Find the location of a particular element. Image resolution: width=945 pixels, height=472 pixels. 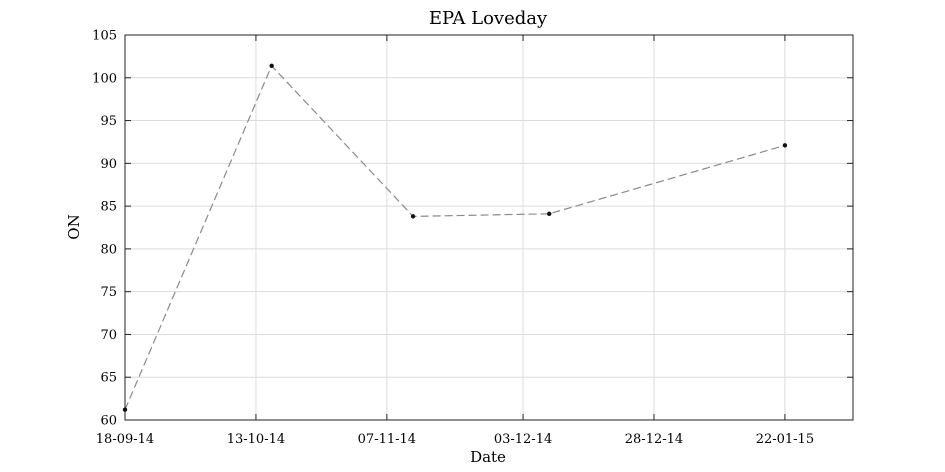

y-tick-label: 75 is located at coordinates (108, 292).